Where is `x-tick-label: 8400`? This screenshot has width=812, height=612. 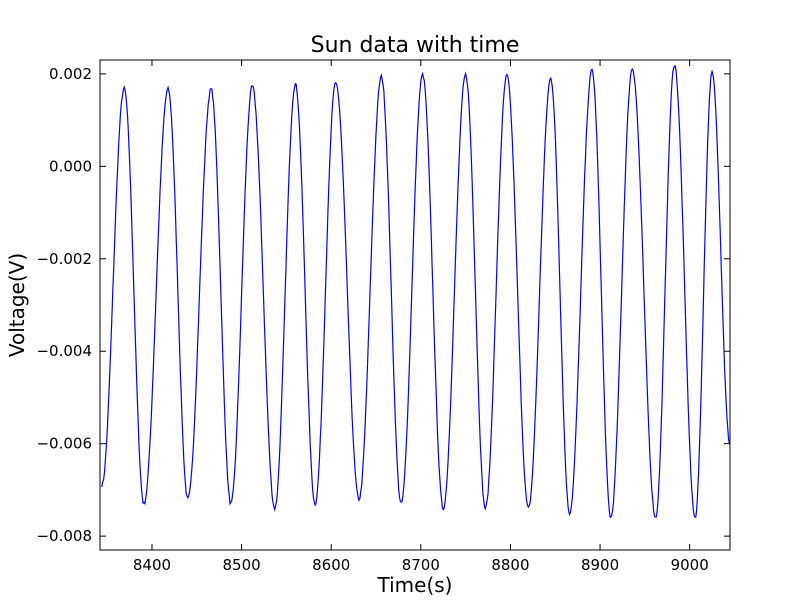 x-tick-label: 8400 is located at coordinates (152, 565).